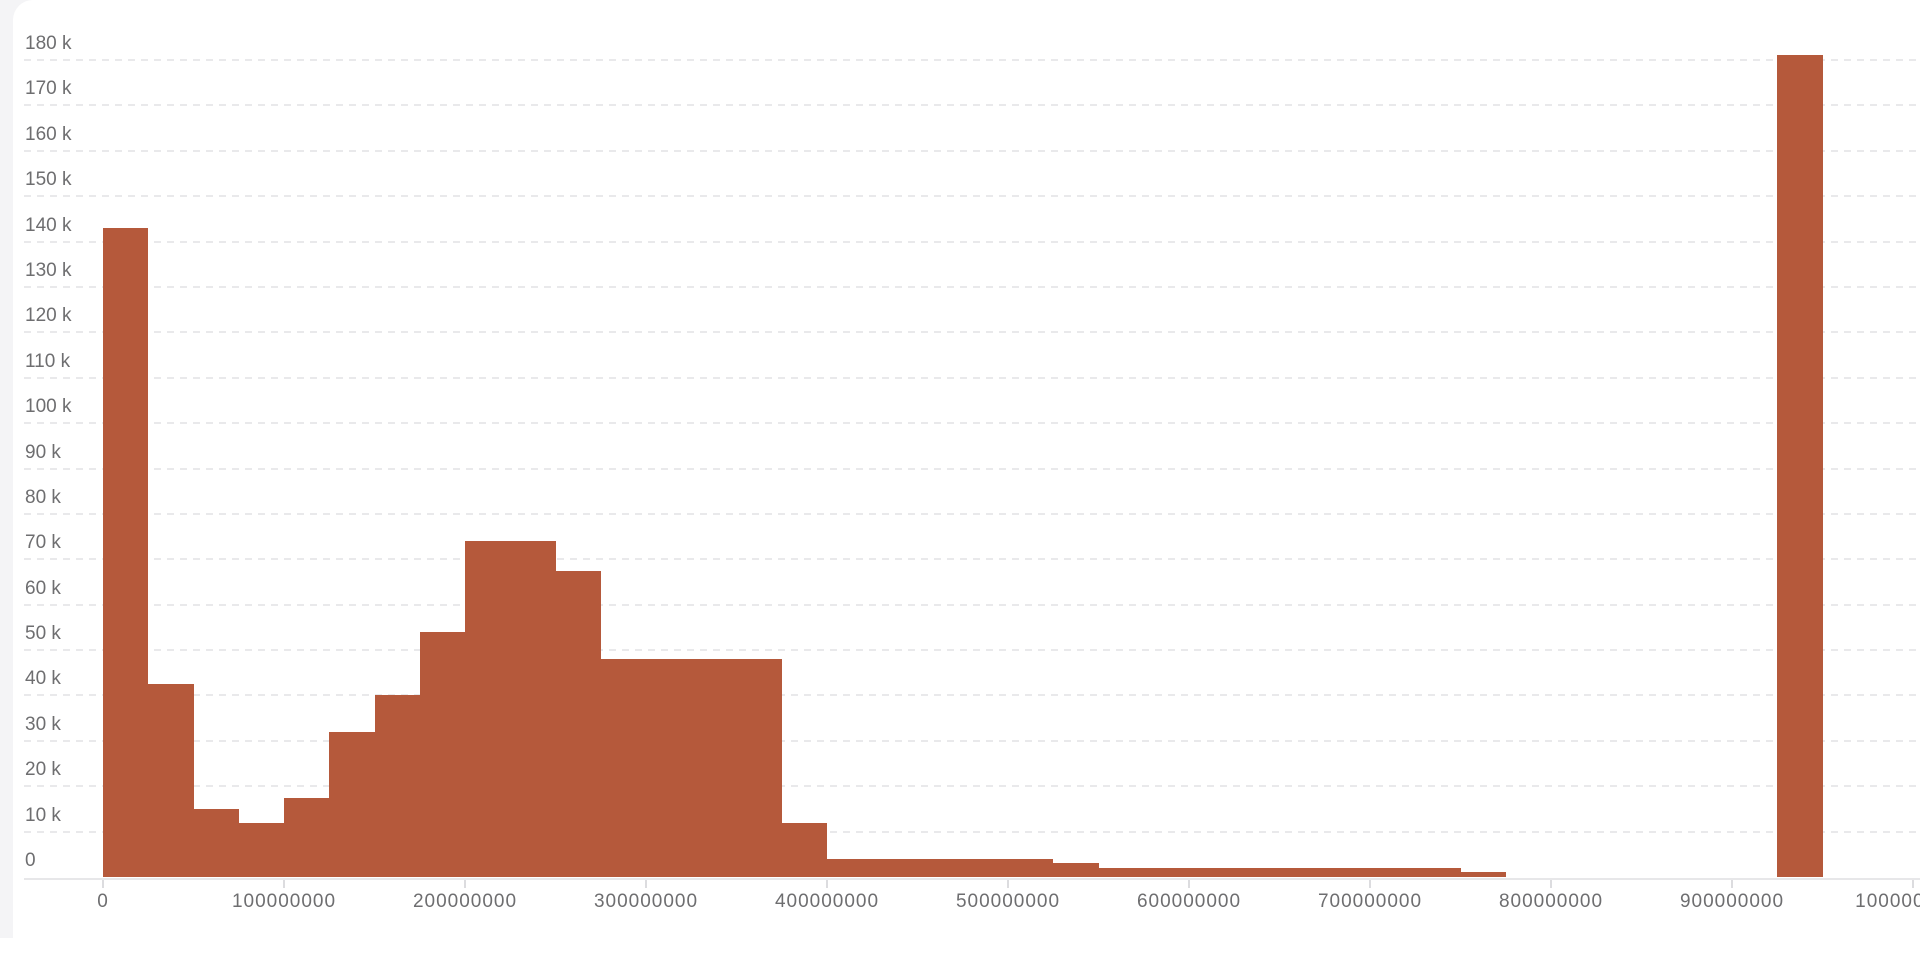  Describe the element at coordinates (1732, 901) in the screenshot. I see `x-axis-label: 900000000` at that location.